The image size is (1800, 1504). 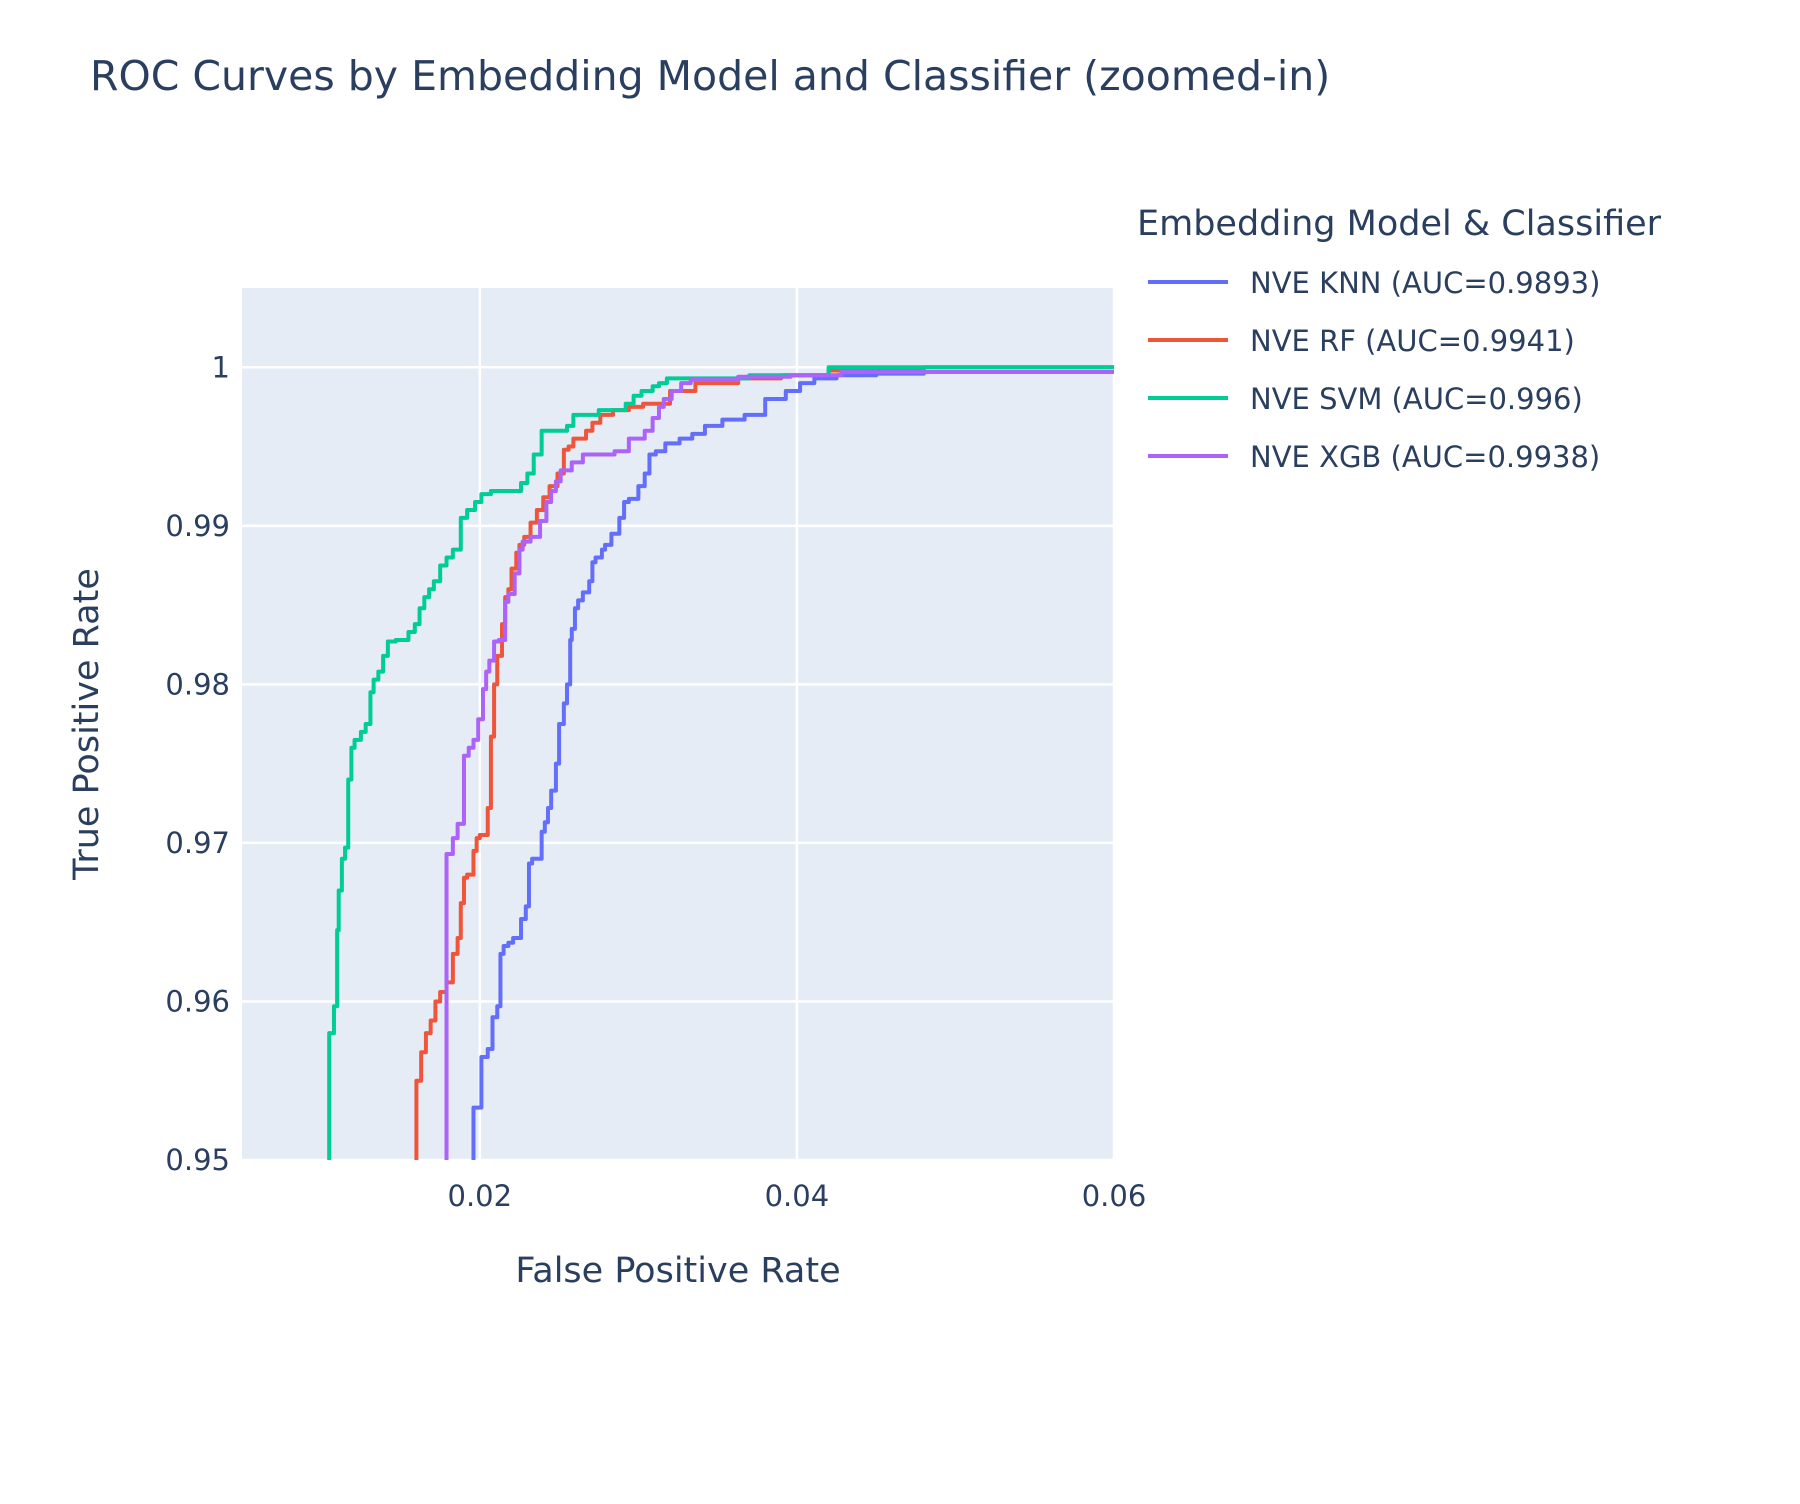 What do you see at coordinates (197, 526) in the screenshot?
I see `y-tick-label: 0.99` at bounding box center [197, 526].